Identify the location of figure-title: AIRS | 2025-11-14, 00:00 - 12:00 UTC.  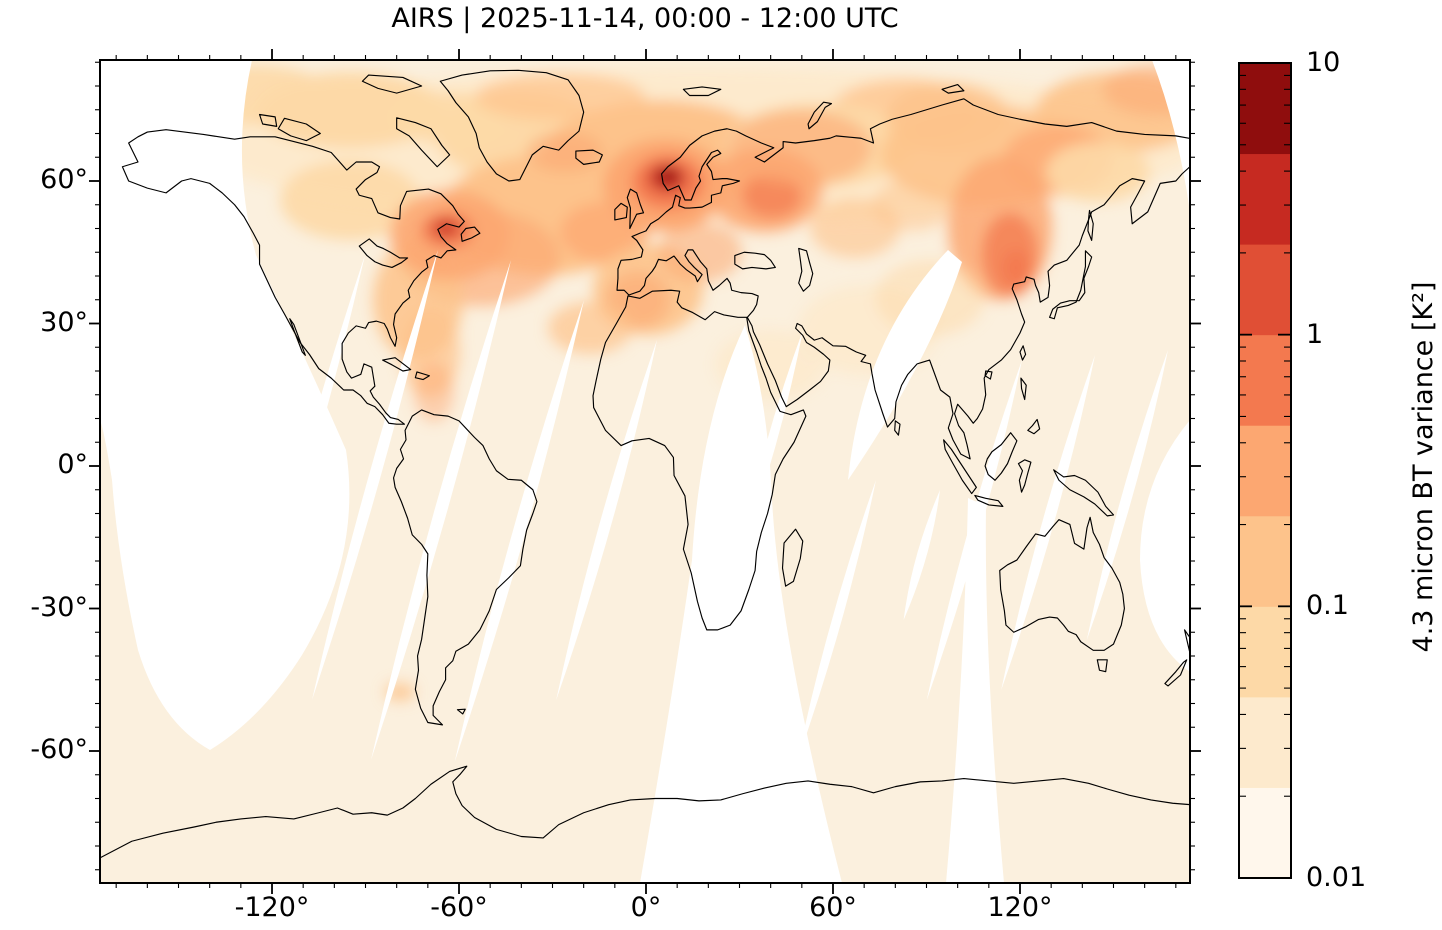
(645, 18).